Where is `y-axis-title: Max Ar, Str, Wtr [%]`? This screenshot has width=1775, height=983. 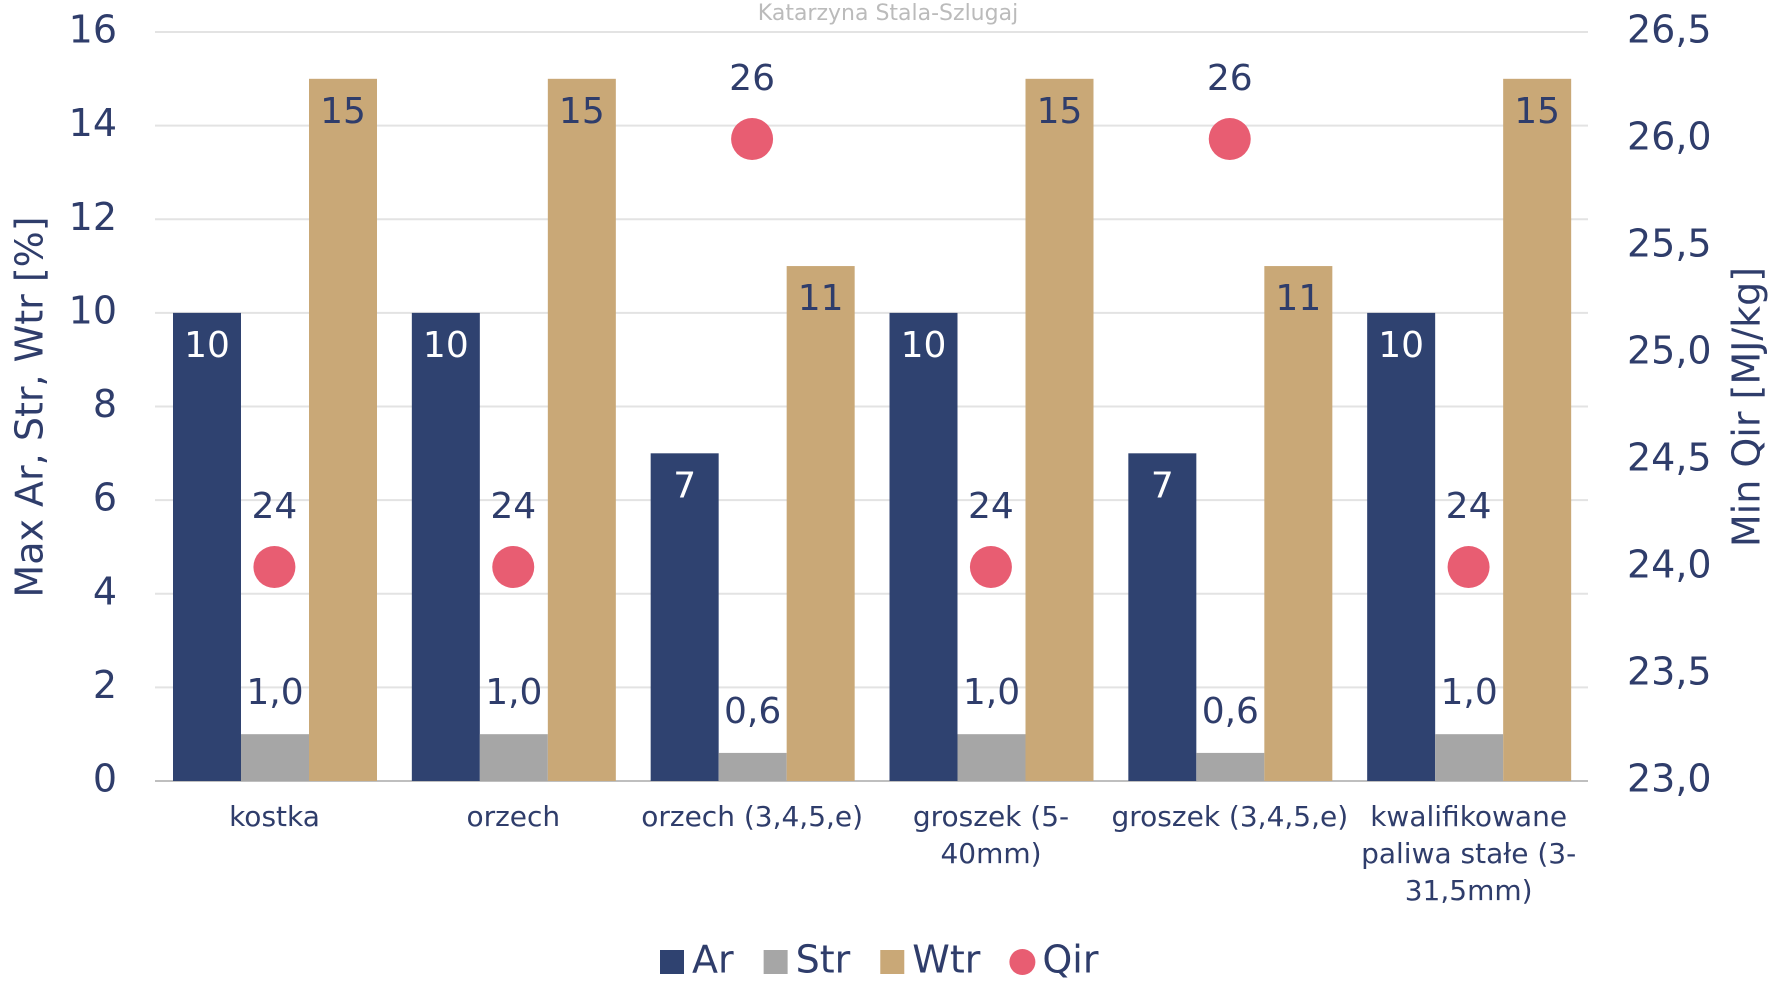
y-axis-title: Max Ar, Str, Wtr [%] is located at coordinates (30, 406).